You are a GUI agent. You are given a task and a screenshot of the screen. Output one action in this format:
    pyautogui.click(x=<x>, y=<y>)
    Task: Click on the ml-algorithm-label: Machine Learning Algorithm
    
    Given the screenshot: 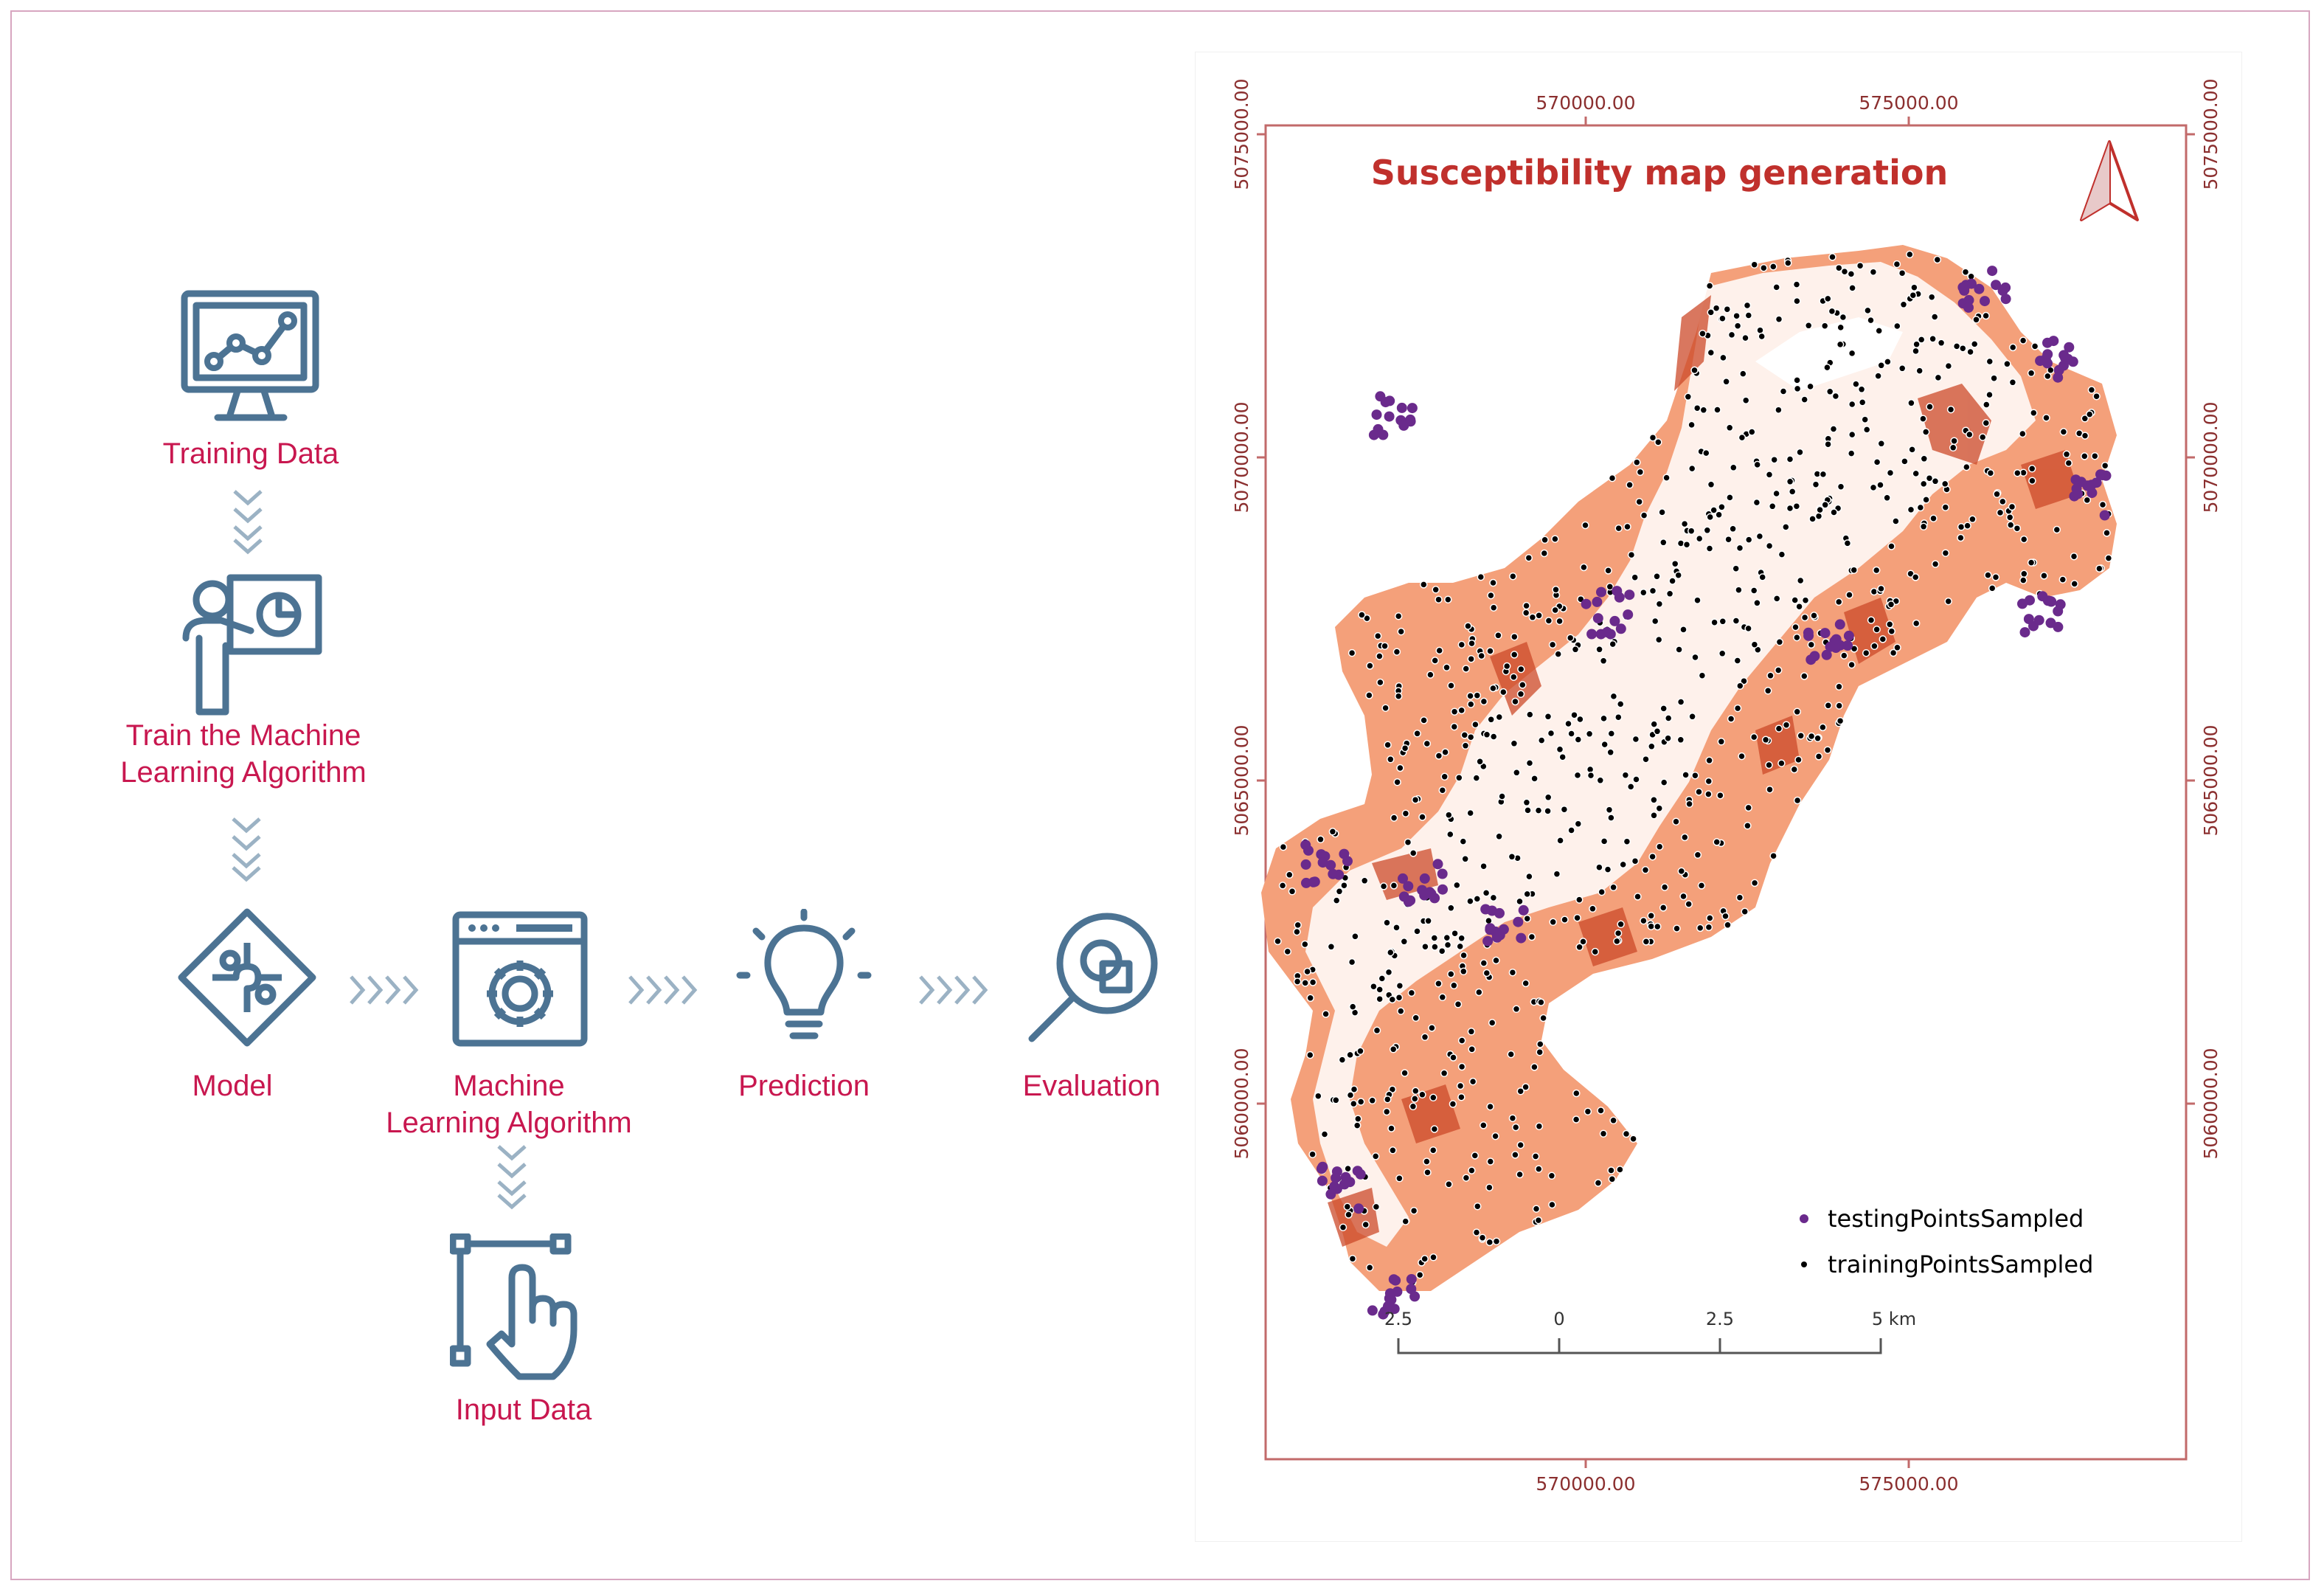 What is the action you would take?
    pyautogui.click(x=509, y=1104)
    